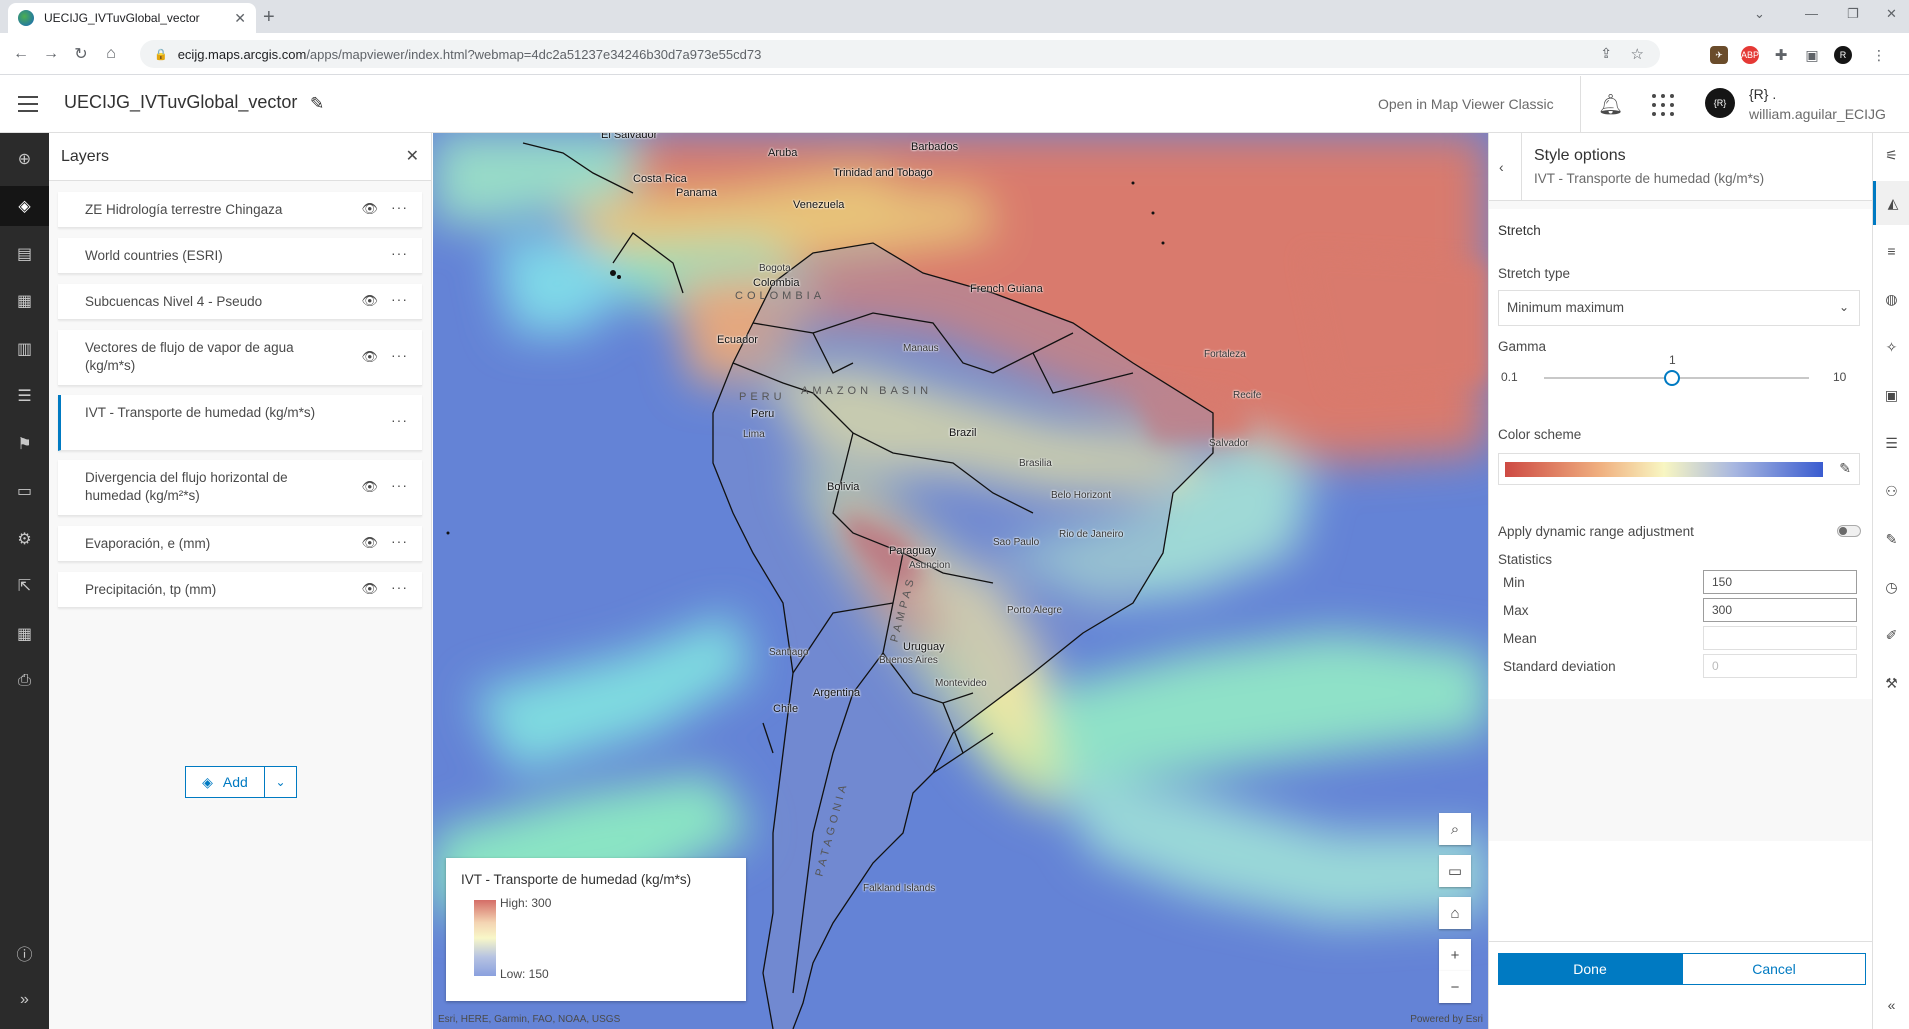 Image resolution: width=1909 pixels, height=1029 pixels. What do you see at coordinates (24, 491) in the screenshot?
I see `map-properties-icon: ▭` at bounding box center [24, 491].